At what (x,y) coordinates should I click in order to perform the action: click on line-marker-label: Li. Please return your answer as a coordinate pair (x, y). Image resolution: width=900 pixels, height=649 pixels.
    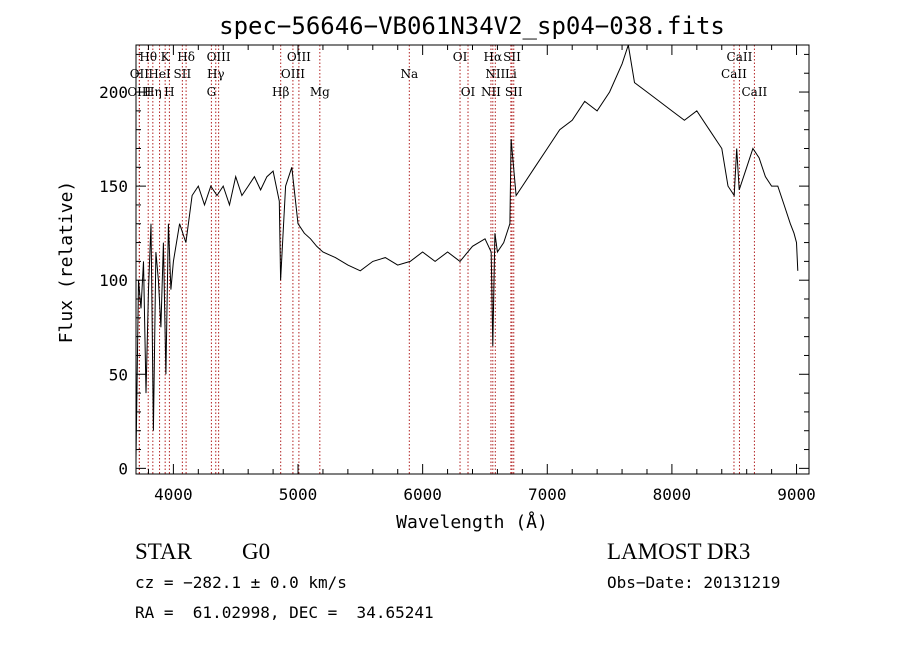
    Looking at the image, I should click on (511, 74).